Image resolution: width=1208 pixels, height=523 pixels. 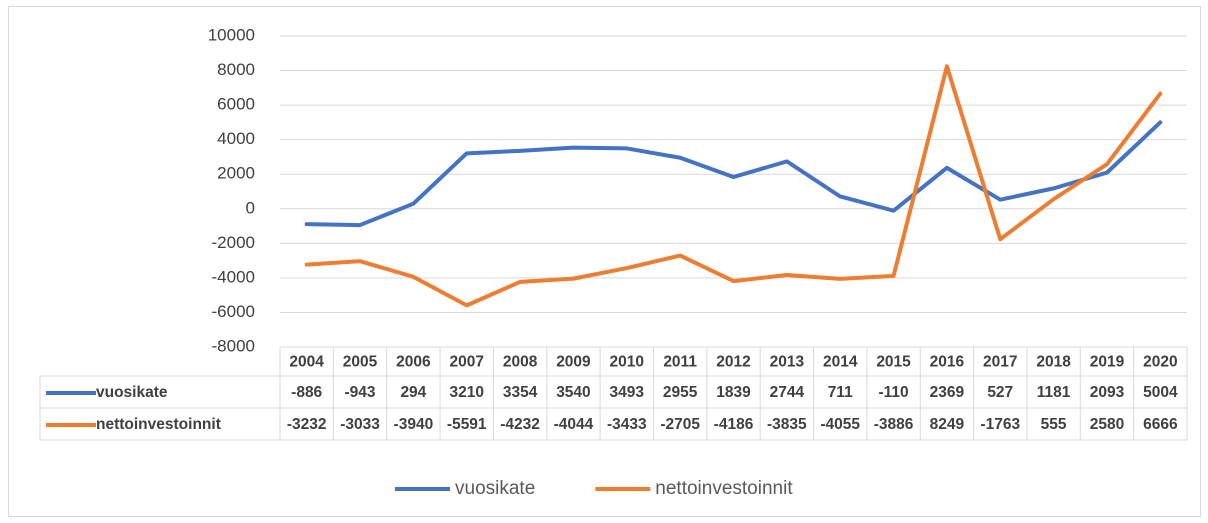 What do you see at coordinates (733, 392) in the screenshot?
I see `table-value: 1839` at bounding box center [733, 392].